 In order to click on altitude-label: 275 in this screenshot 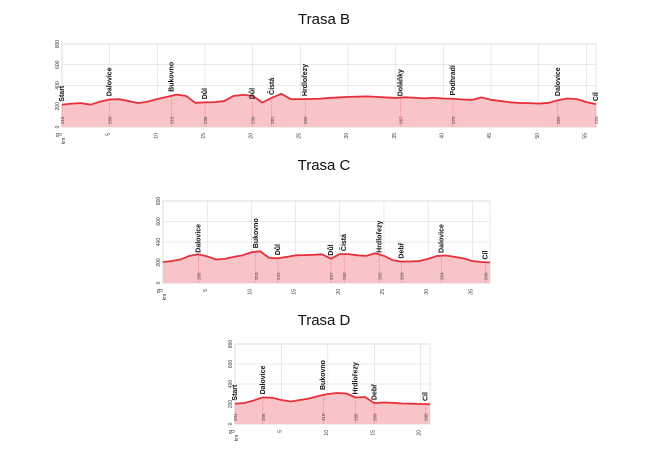, I will do `click(453, 120)`.